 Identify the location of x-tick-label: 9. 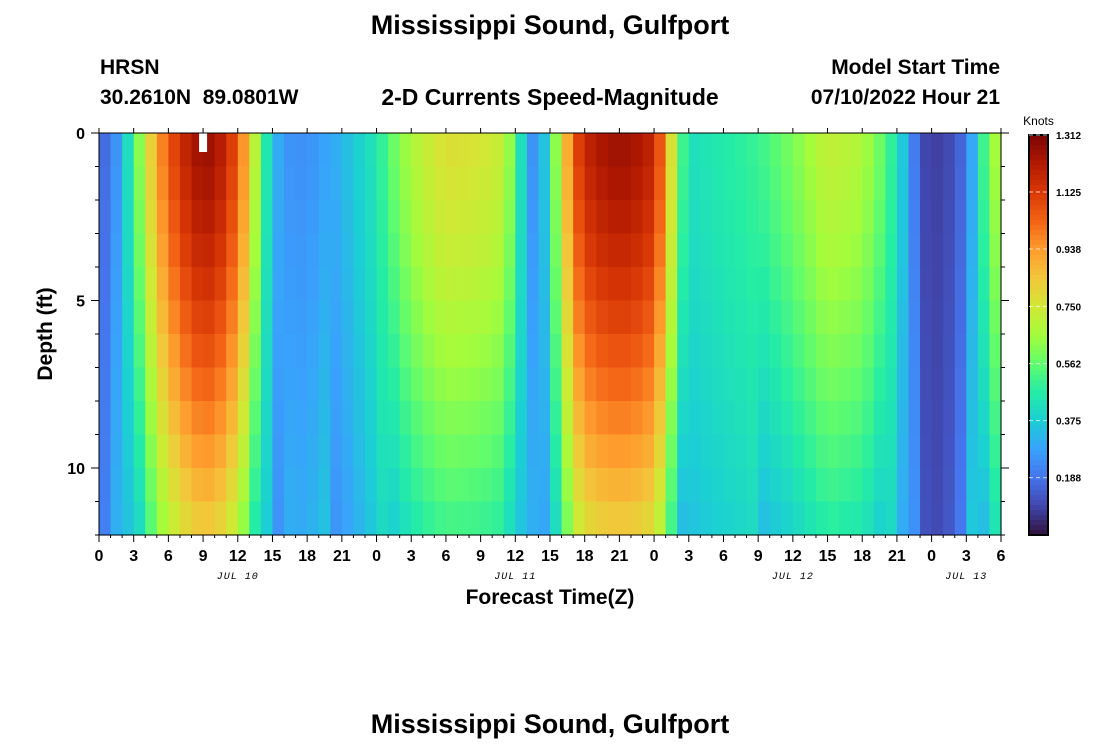
(203, 556).